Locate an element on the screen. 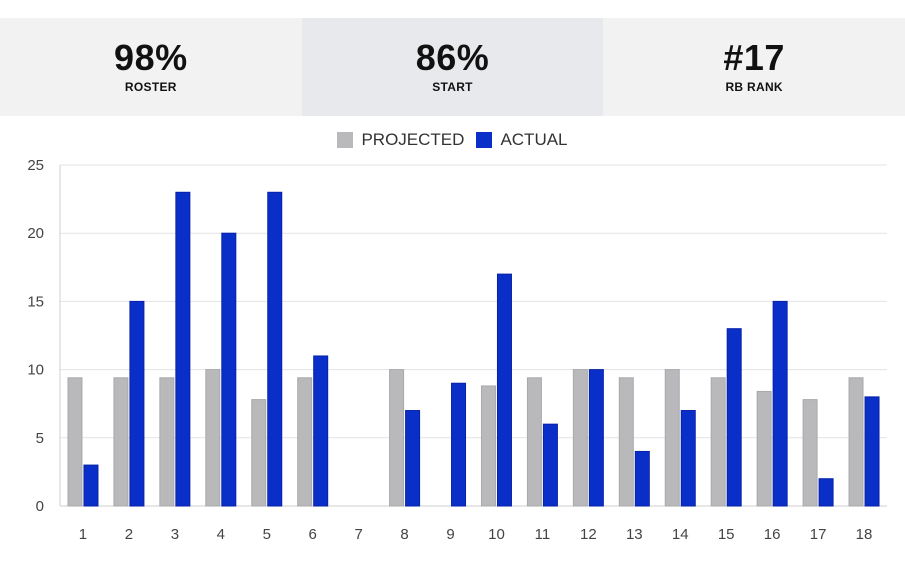 This screenshot has height=567, width=905. x-tick-label: 2 is located at coordinates (129, 534).